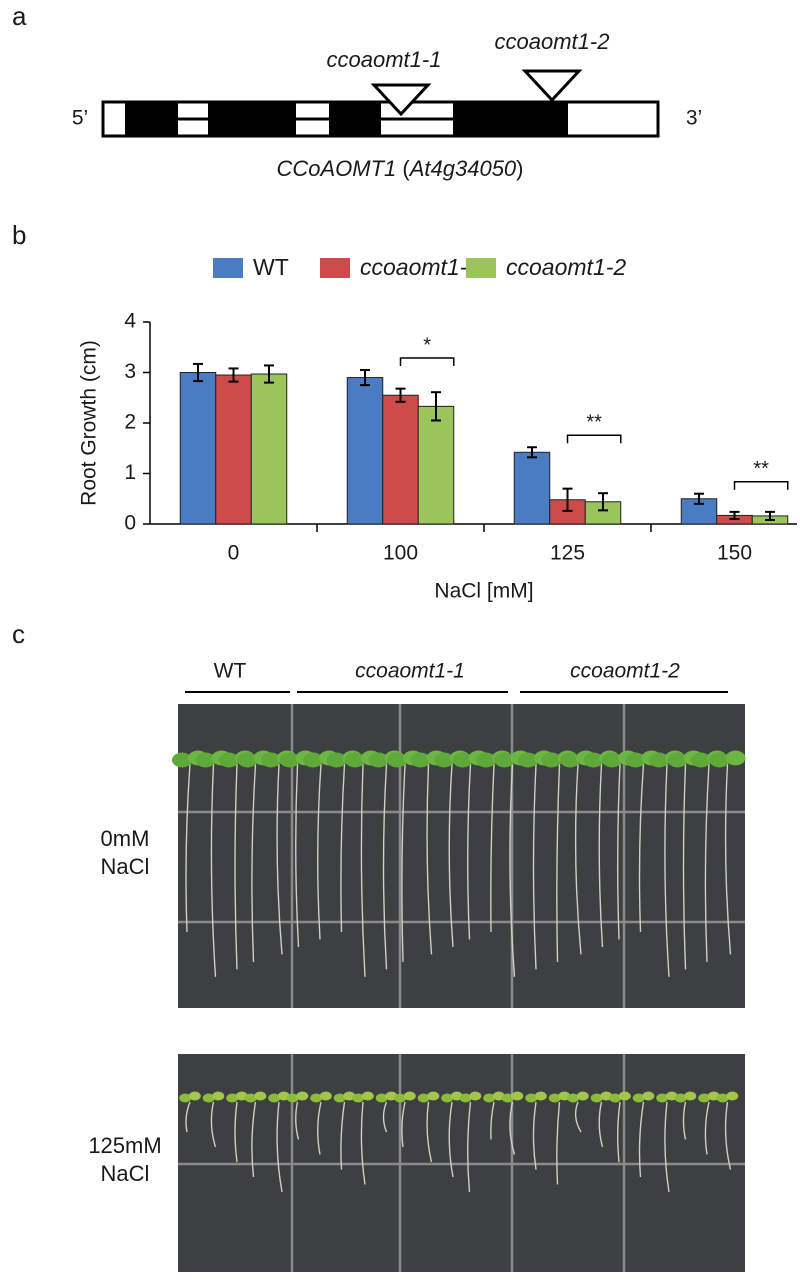 This screenshot has width=800, height=1288. What do you see at coordinates (483, 591) in the screenshot?
I see `x-axis-title: NaCl [mM]` at bounding box center [483, 591].